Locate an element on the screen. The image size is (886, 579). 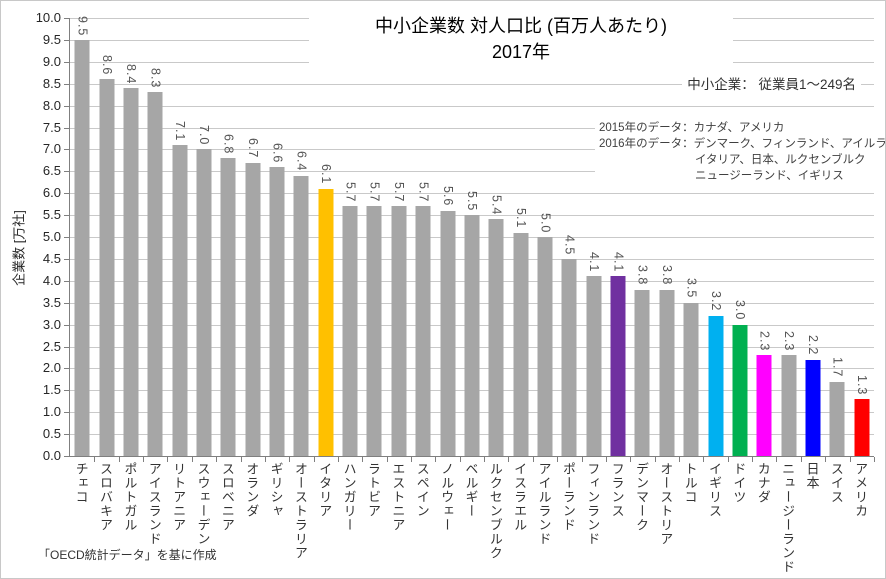
x-axis-label: トルコ is located at coordinates (690, 483).